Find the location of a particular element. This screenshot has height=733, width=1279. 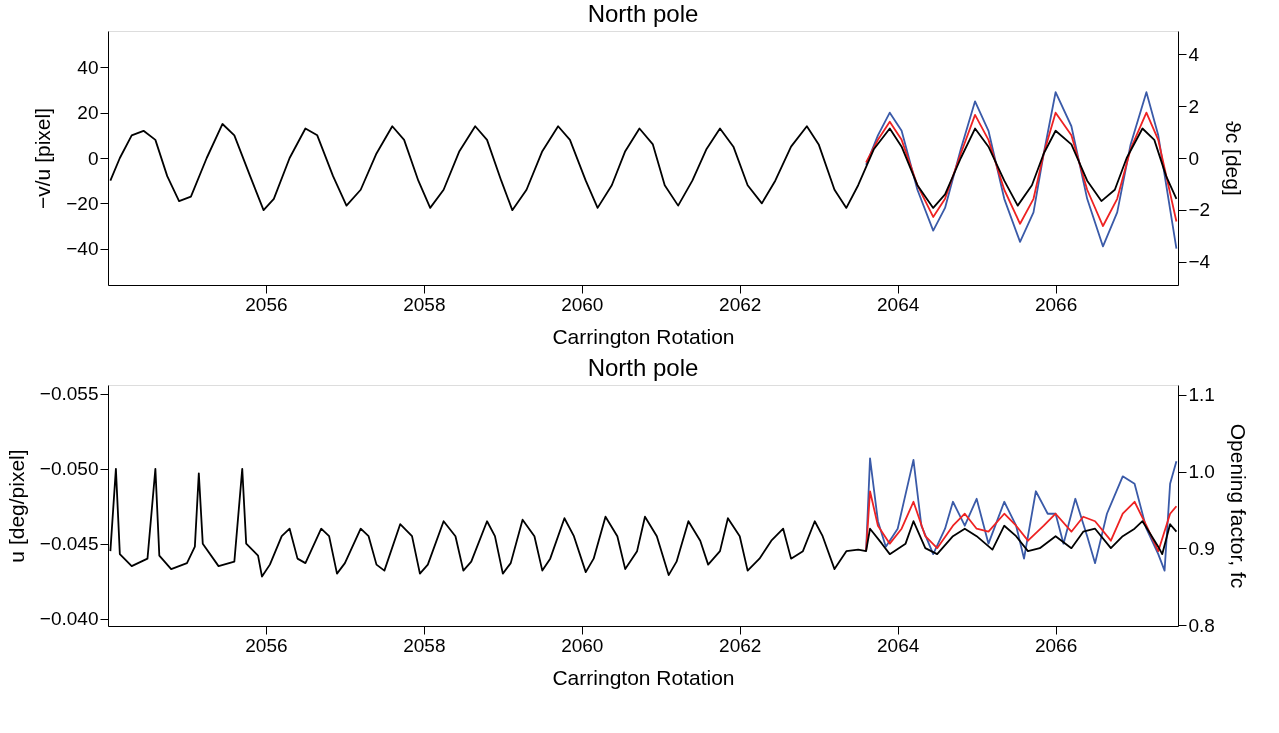

y-tick-label: −0.040 is located at coordinates (69, 619).